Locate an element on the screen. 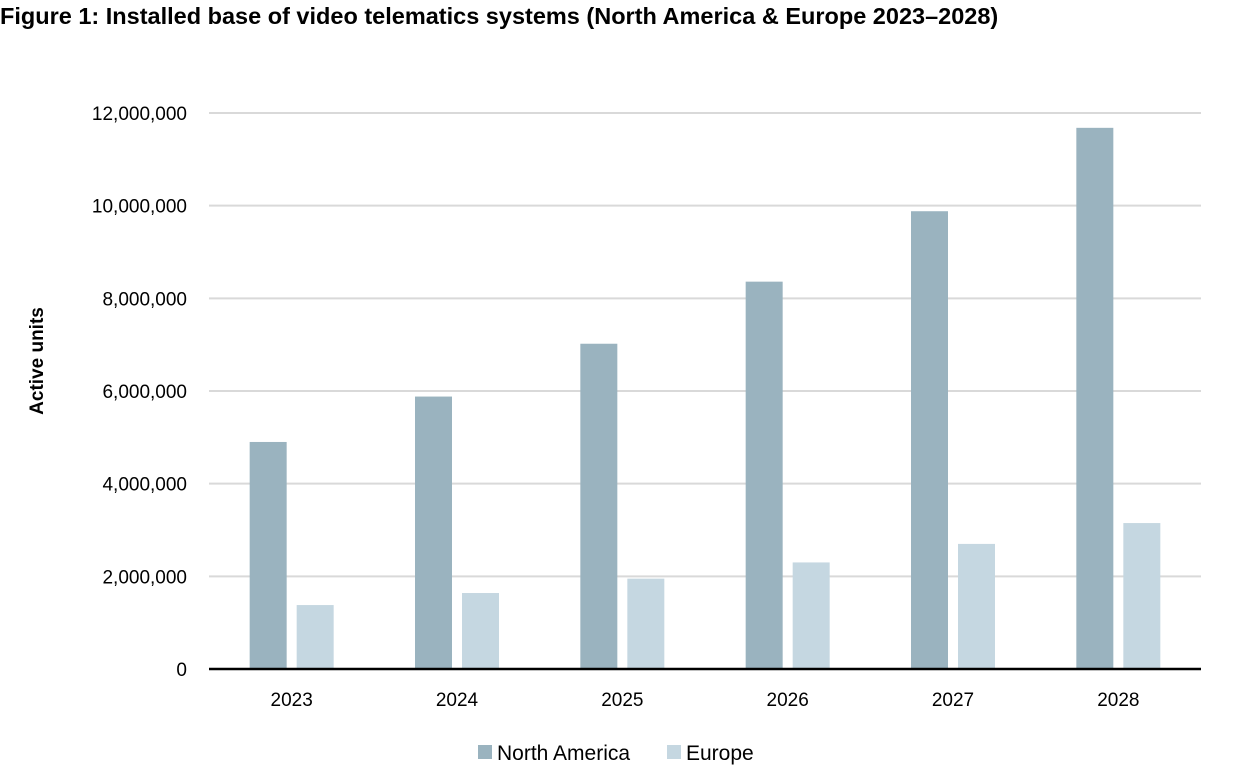 The width and height of the screenshot is (1233, 769). bar-europe-2026 is located at coordinates (811, 615).